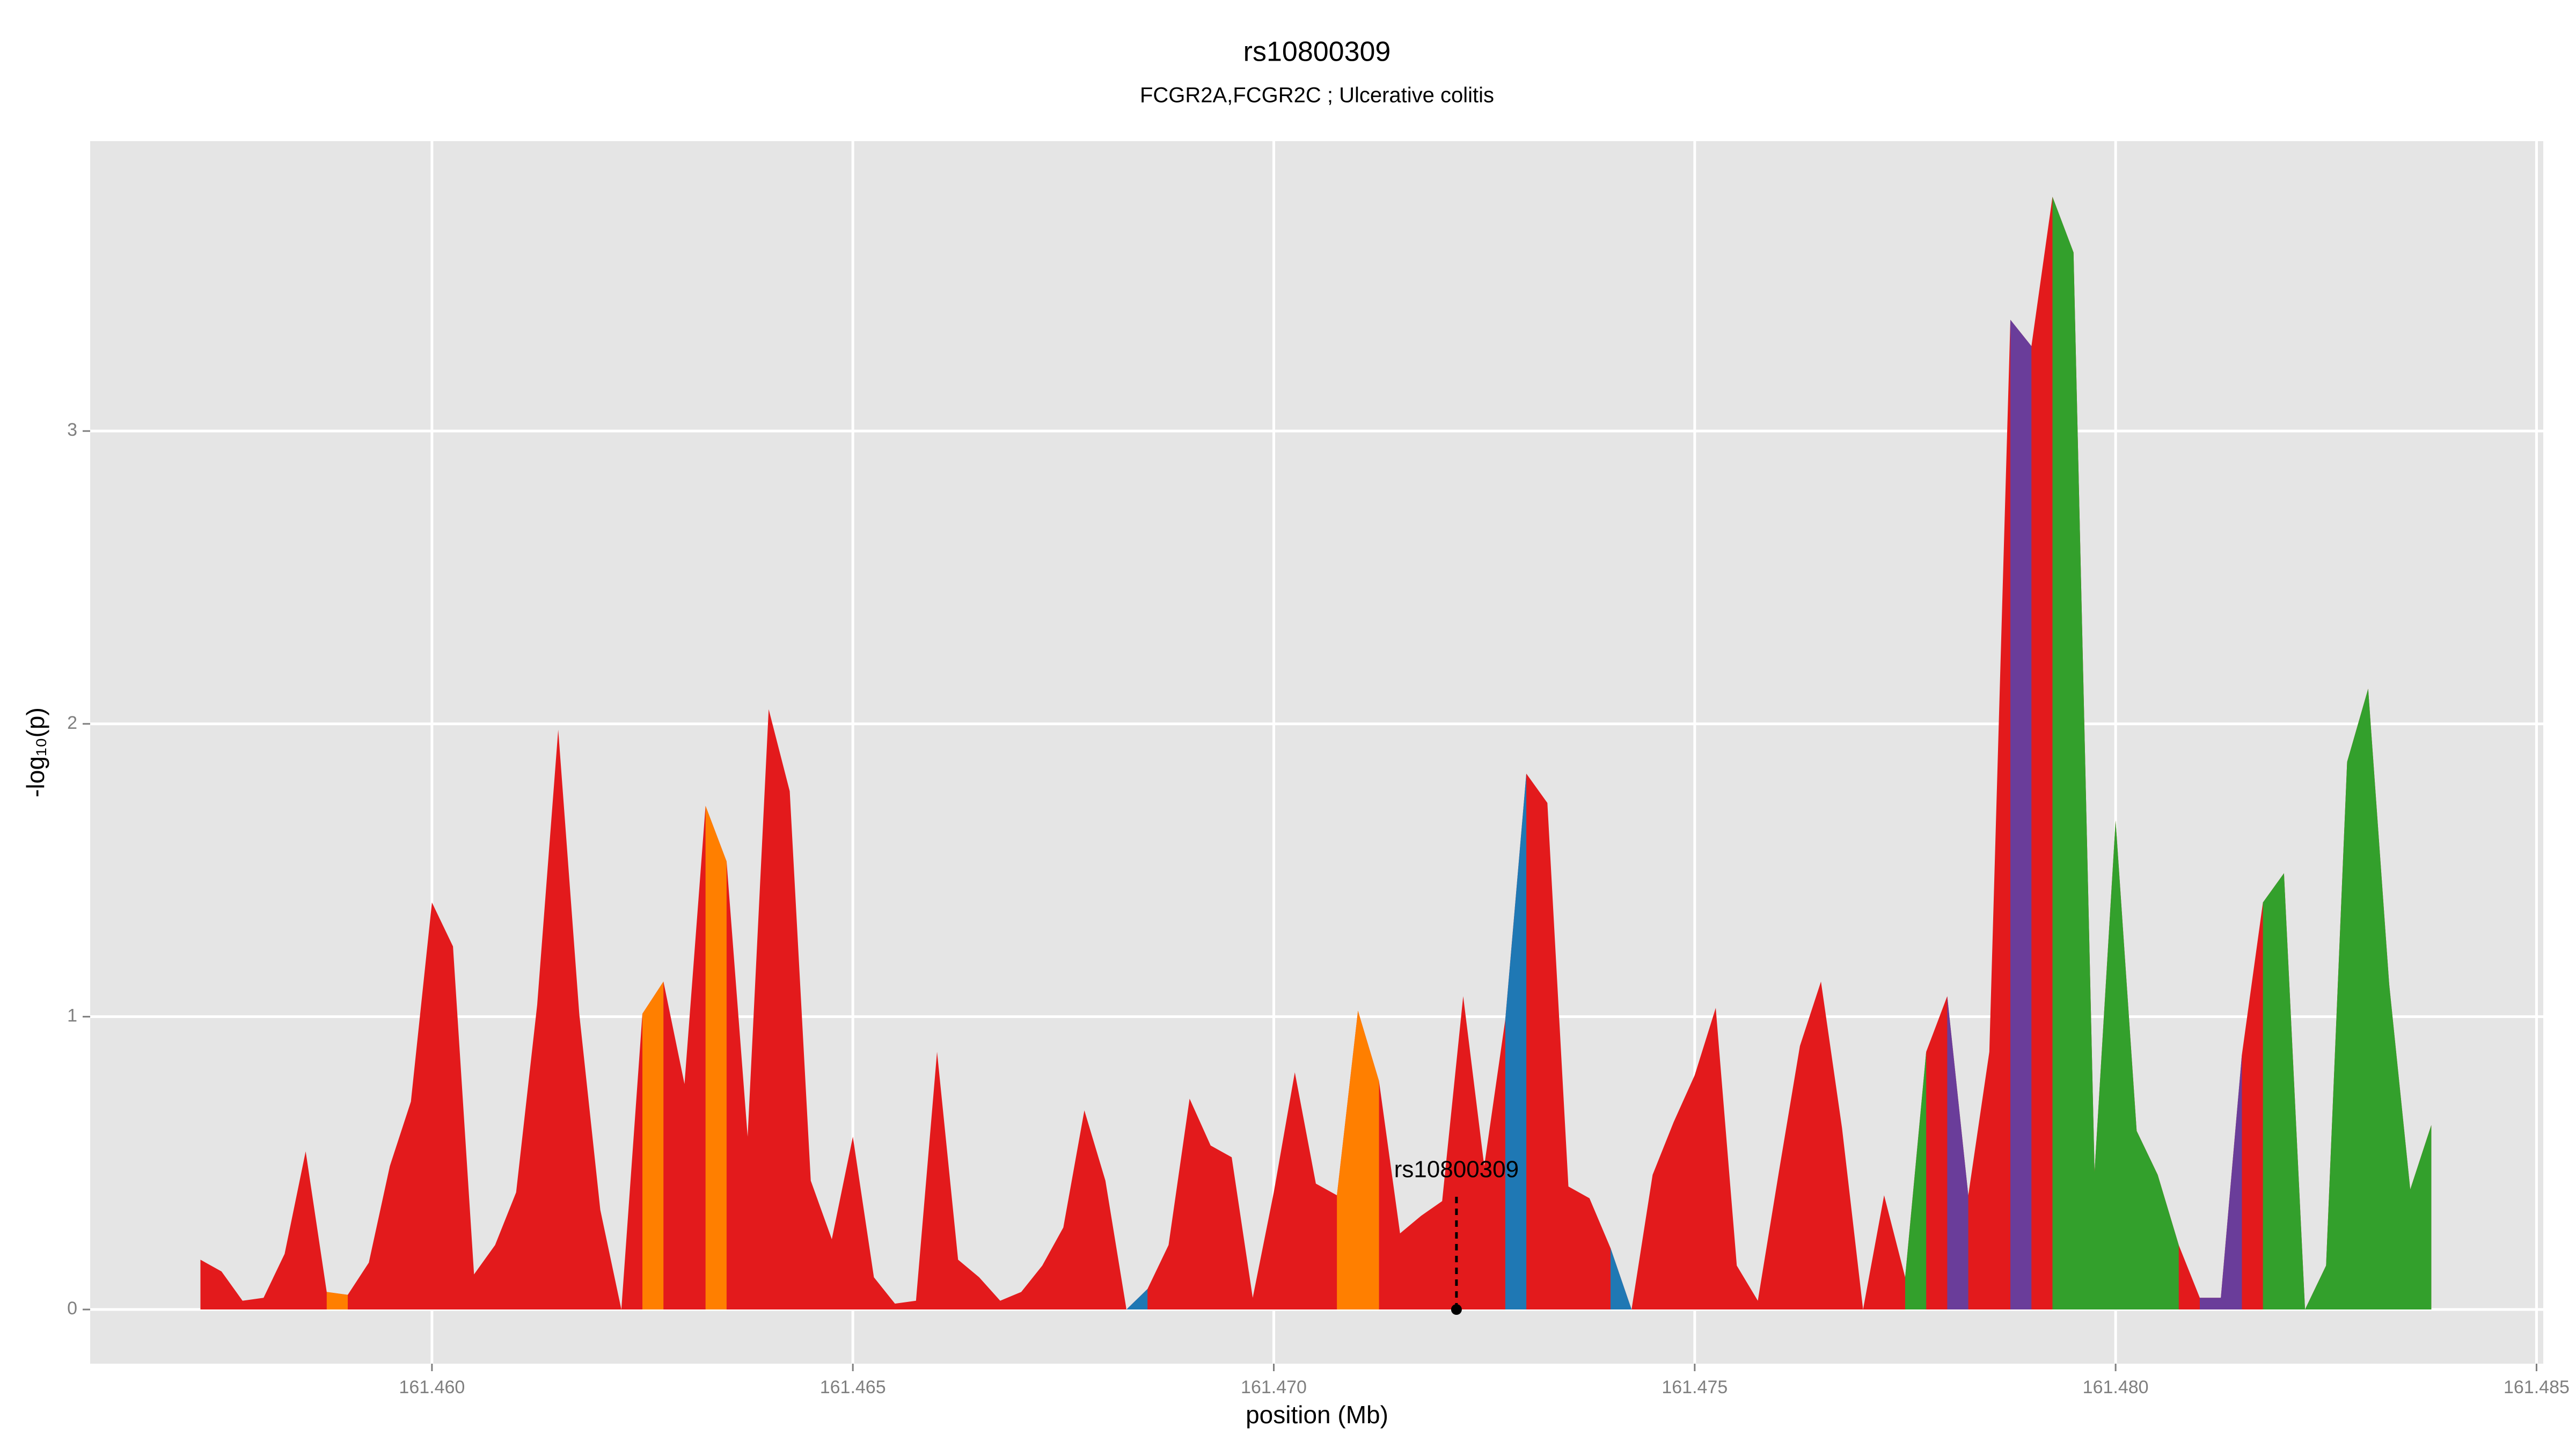  I want to click on x-tick-label: 161.485, so click(2537, 1387).